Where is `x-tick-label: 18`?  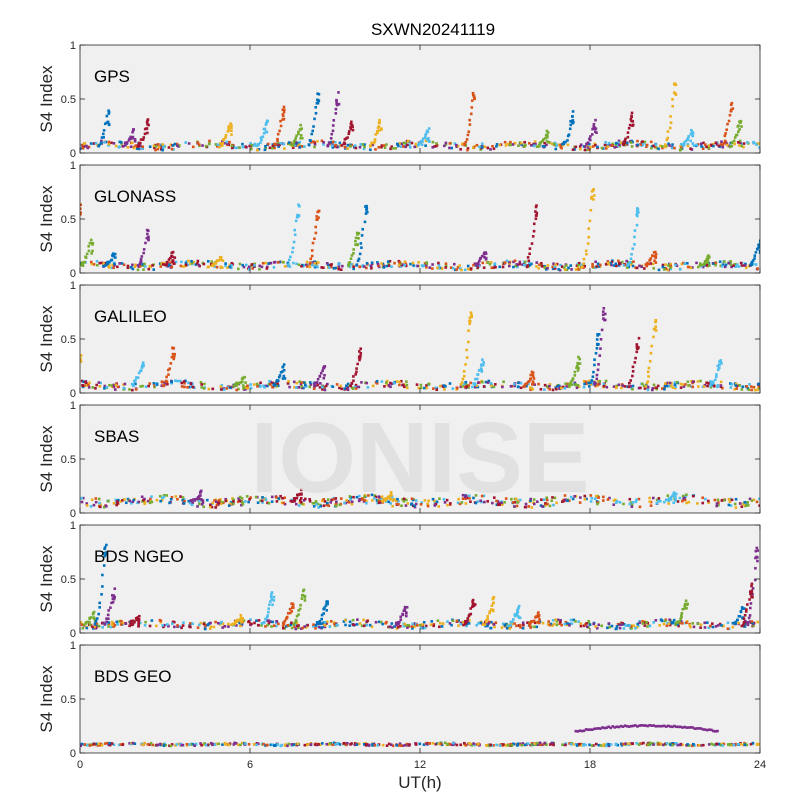
x-tick-label: 18 is located at coordinates (590, 765).